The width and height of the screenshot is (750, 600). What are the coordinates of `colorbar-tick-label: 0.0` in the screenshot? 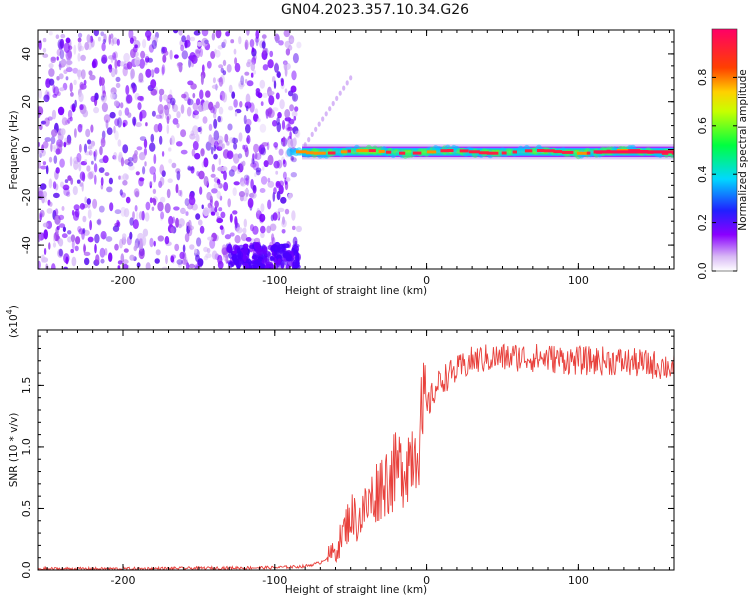 It's located at (702, 271).